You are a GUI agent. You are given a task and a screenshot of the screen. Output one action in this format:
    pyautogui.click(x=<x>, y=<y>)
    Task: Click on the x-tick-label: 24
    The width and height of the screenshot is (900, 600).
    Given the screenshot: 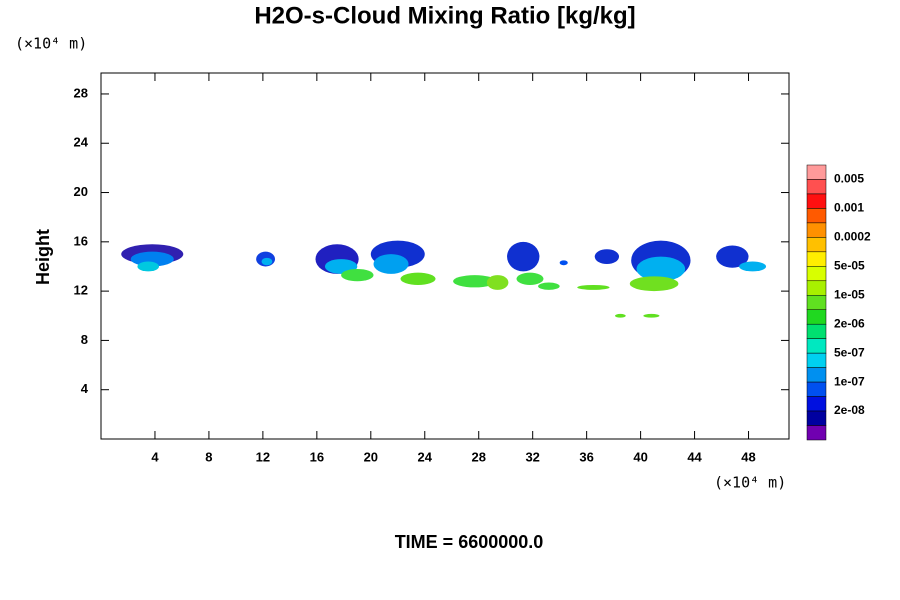 What is the action you would take?
    pyautogui.click(x=425, y=456)
    